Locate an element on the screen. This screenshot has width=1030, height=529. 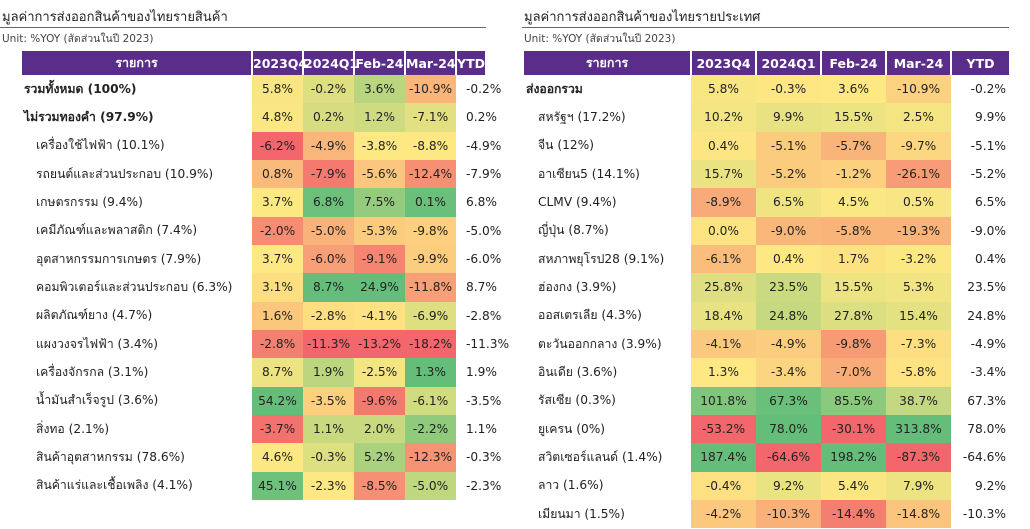
ytd-cell: 23.5% is located at coordinates (986, 287).